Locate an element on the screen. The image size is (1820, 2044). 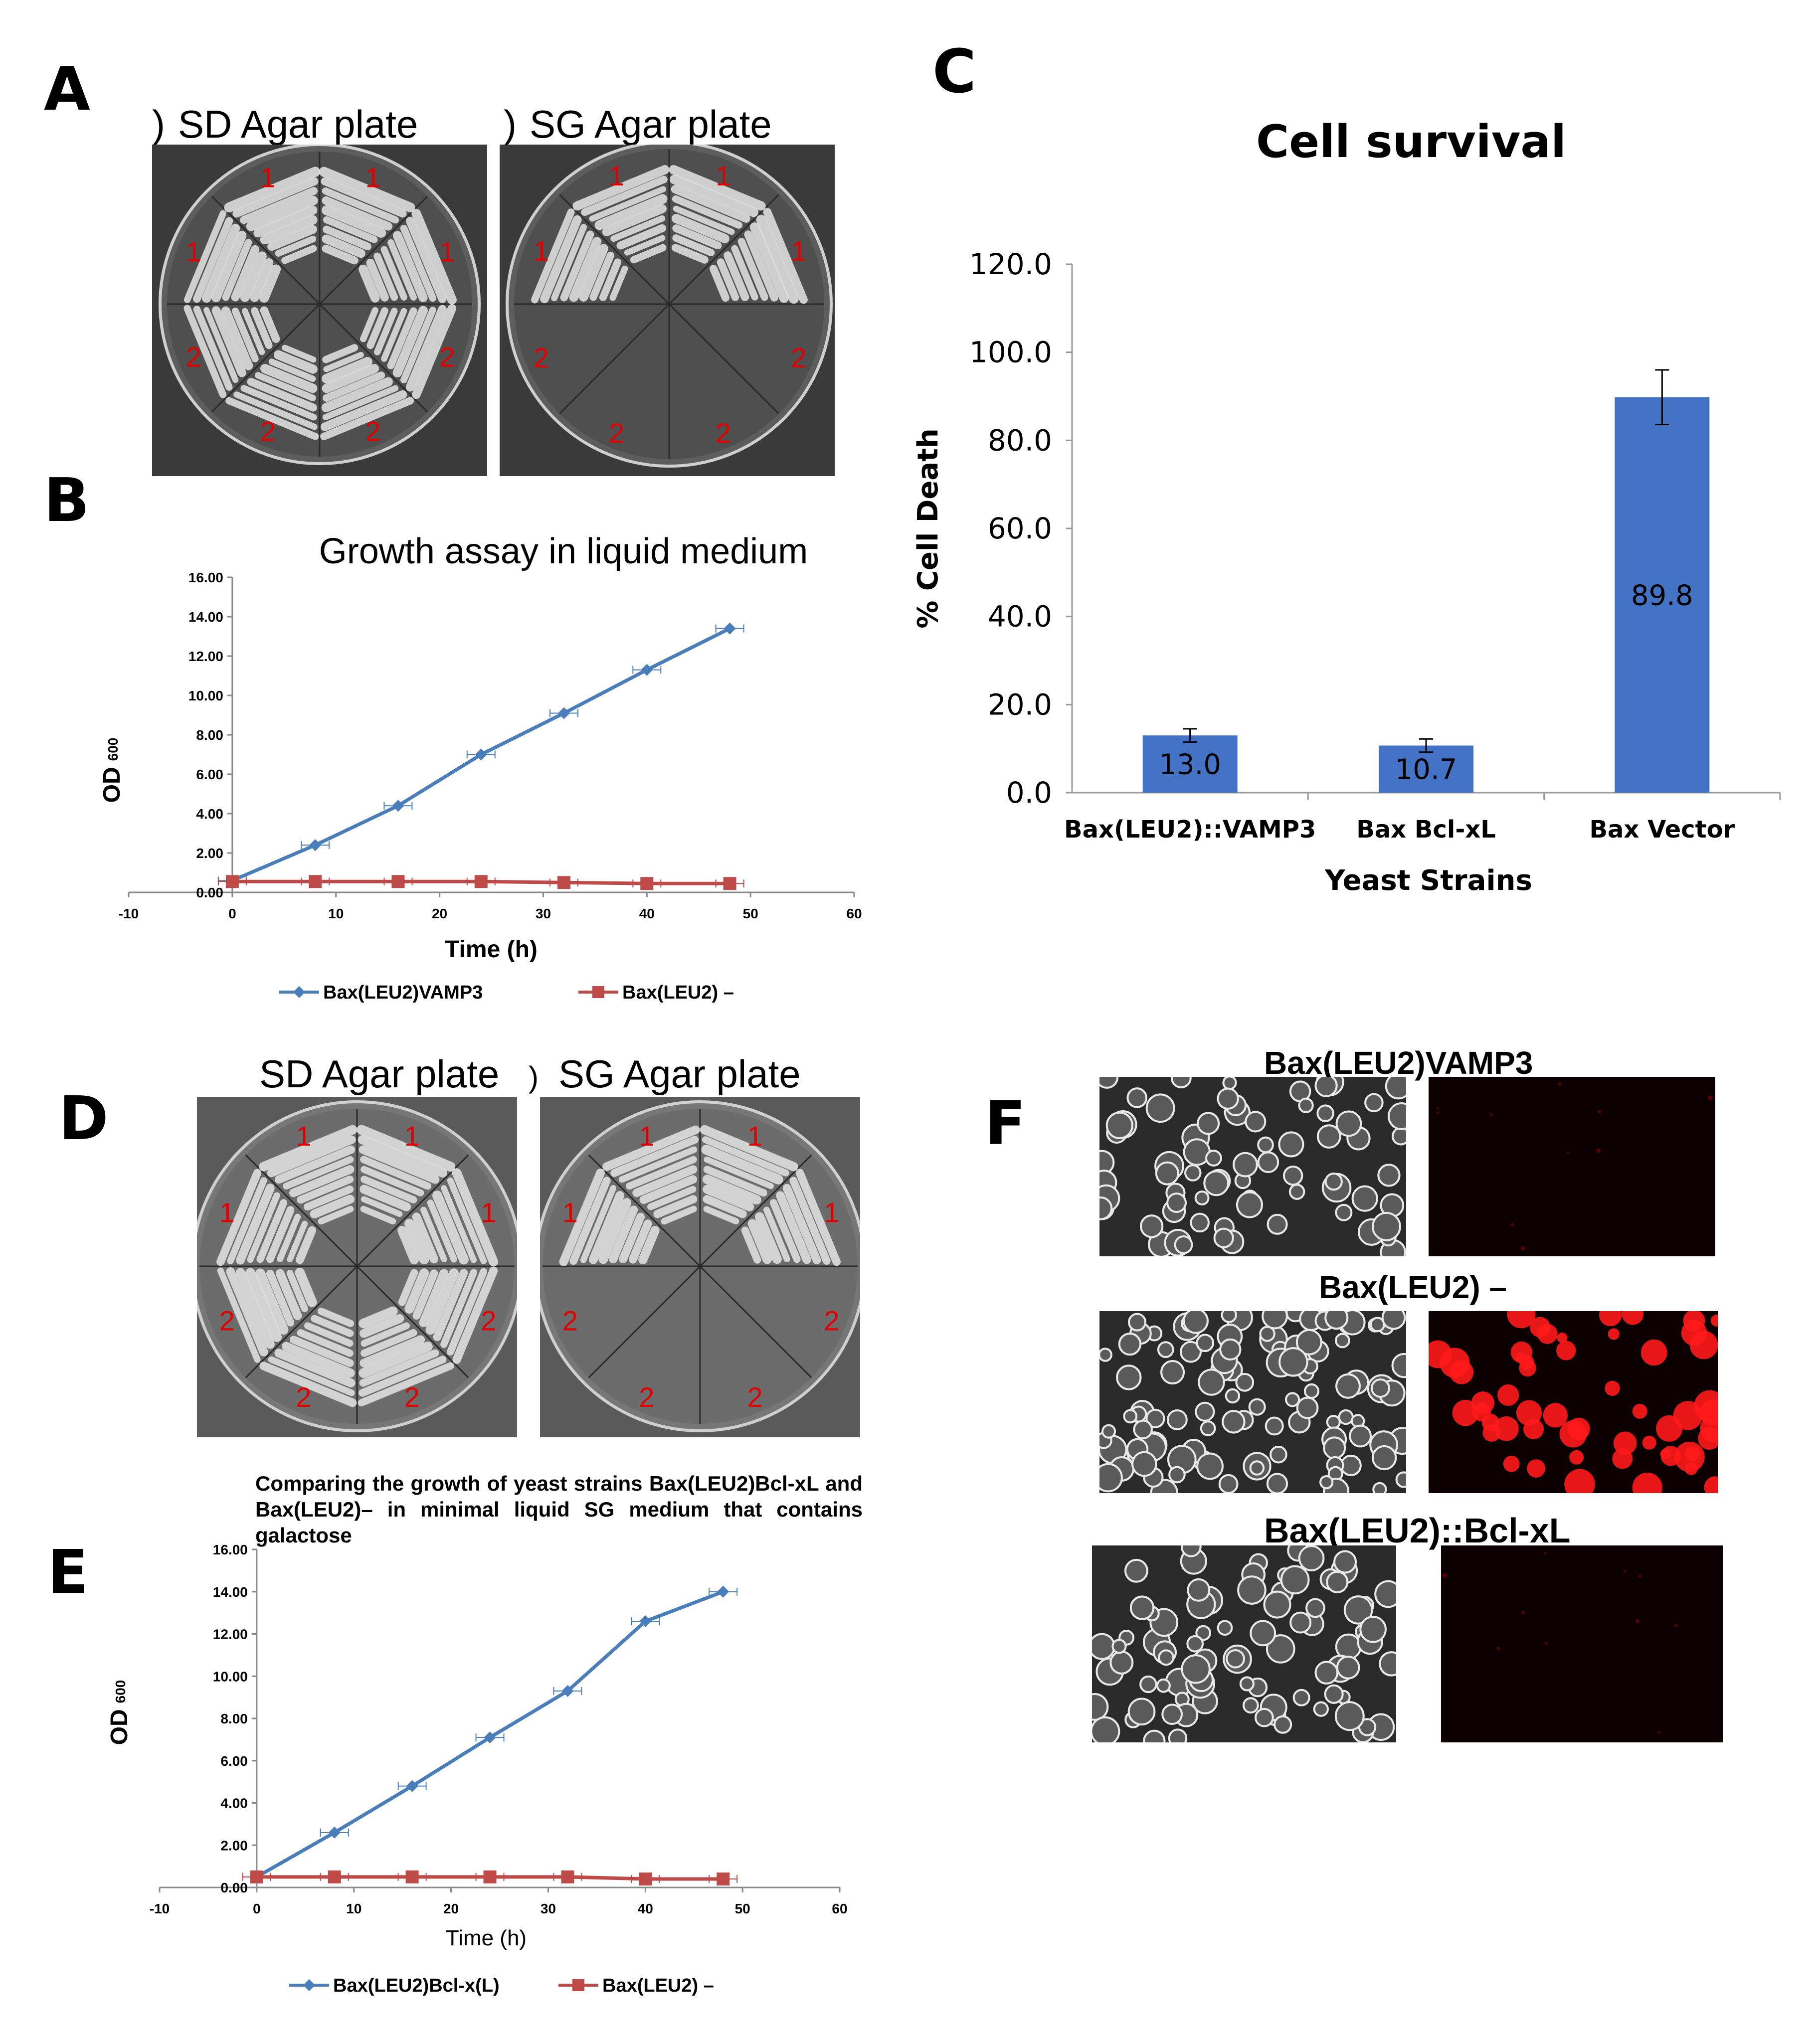
sector-number: 1 is located at coordinates (193, 252).